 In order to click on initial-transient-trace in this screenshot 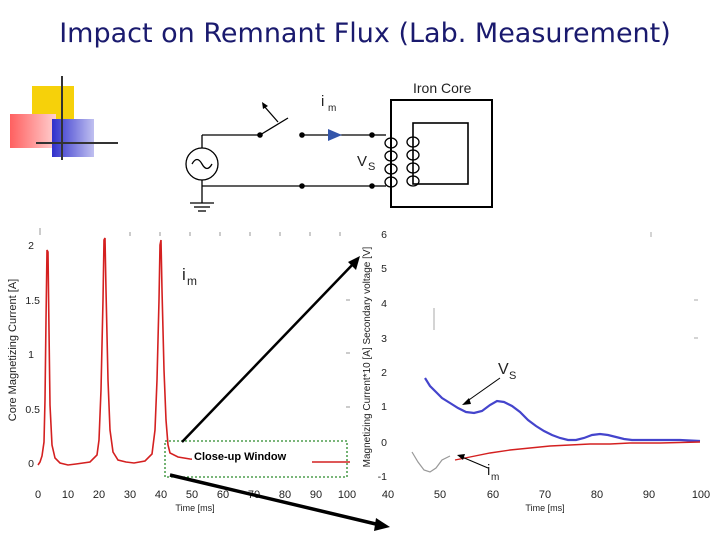, I will do `click(431, 462)`.